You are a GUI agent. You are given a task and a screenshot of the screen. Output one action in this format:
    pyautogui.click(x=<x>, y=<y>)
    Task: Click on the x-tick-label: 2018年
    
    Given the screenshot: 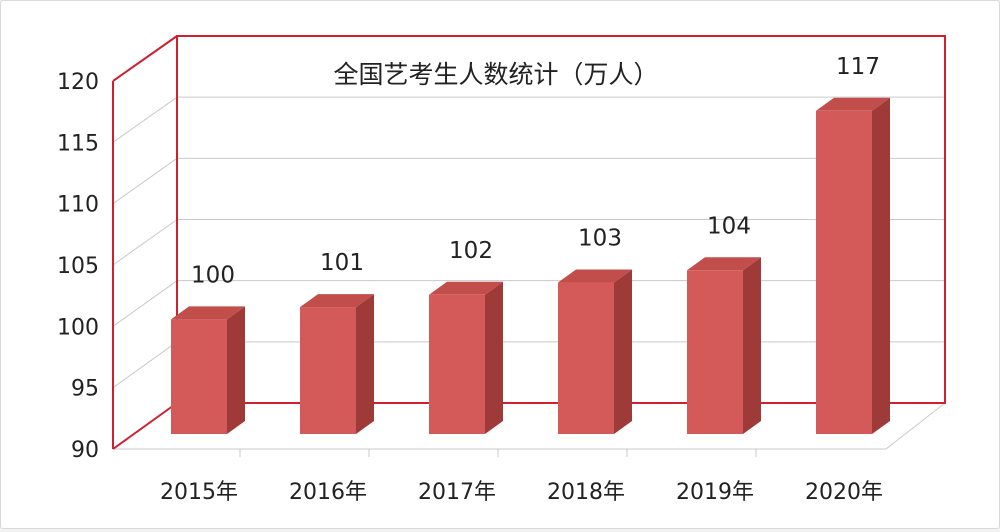 What is the action you would take?
    pyautogui.click(x=586, y=492)
    